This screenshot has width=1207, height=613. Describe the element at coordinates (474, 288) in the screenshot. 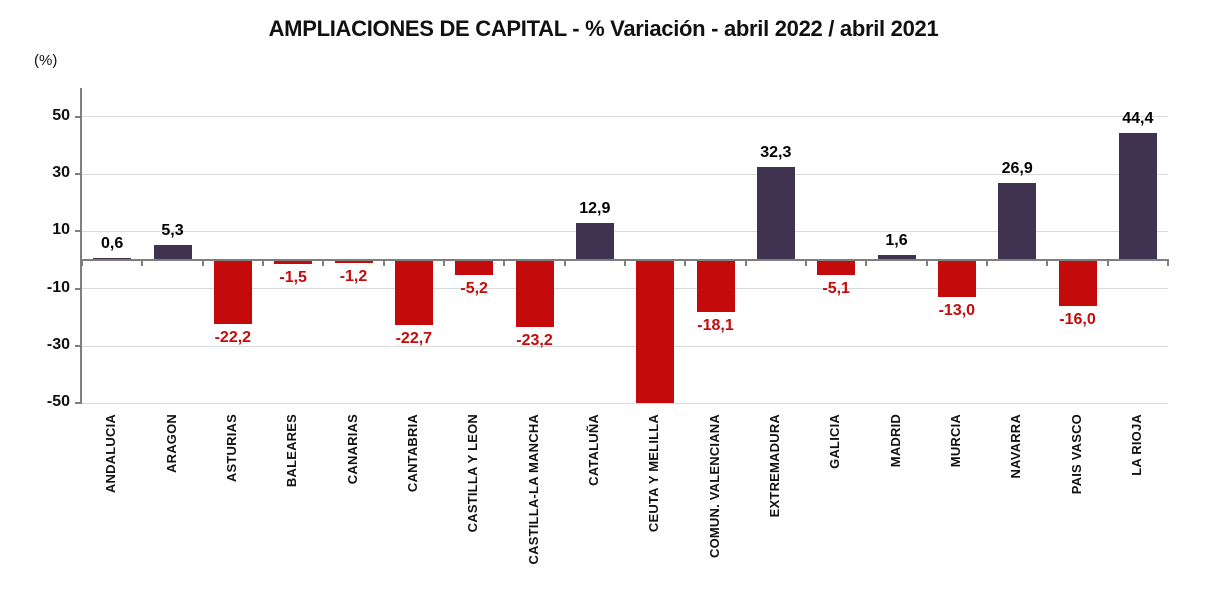

I see `bar-value-label: -5,2` at that location.